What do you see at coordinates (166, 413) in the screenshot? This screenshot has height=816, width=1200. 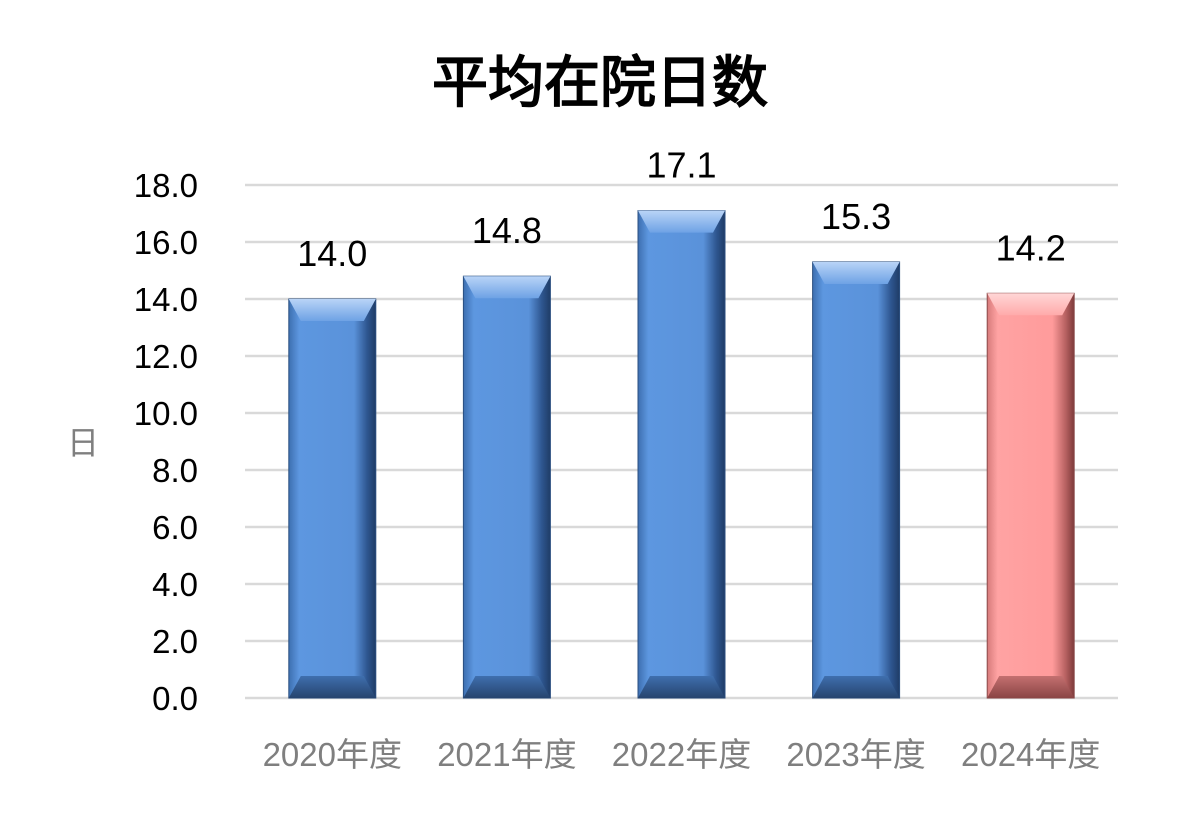 I see `y-tick-label: 10.0` at bounding box center [166, 413].